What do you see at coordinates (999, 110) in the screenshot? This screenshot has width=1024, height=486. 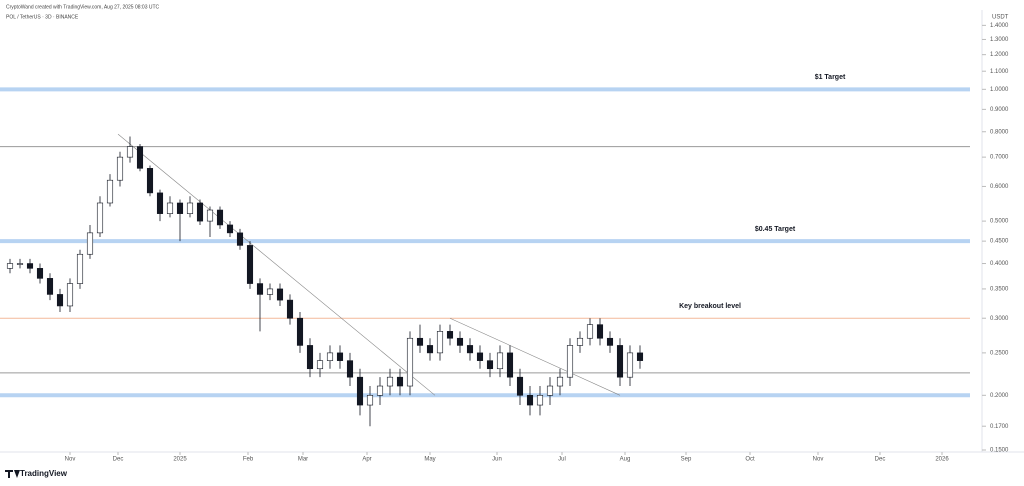 I see `y-tick-label: 0.9000` at bounding box center [999, 110].